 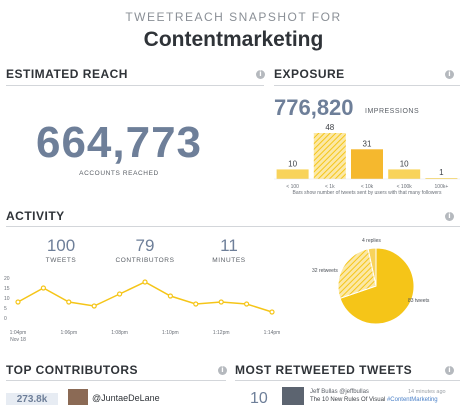 What do you see at coordinates (260, 74) in the screenshot?
I see `estimated-reach-info-icon: i` at bounding box center [260, 74].